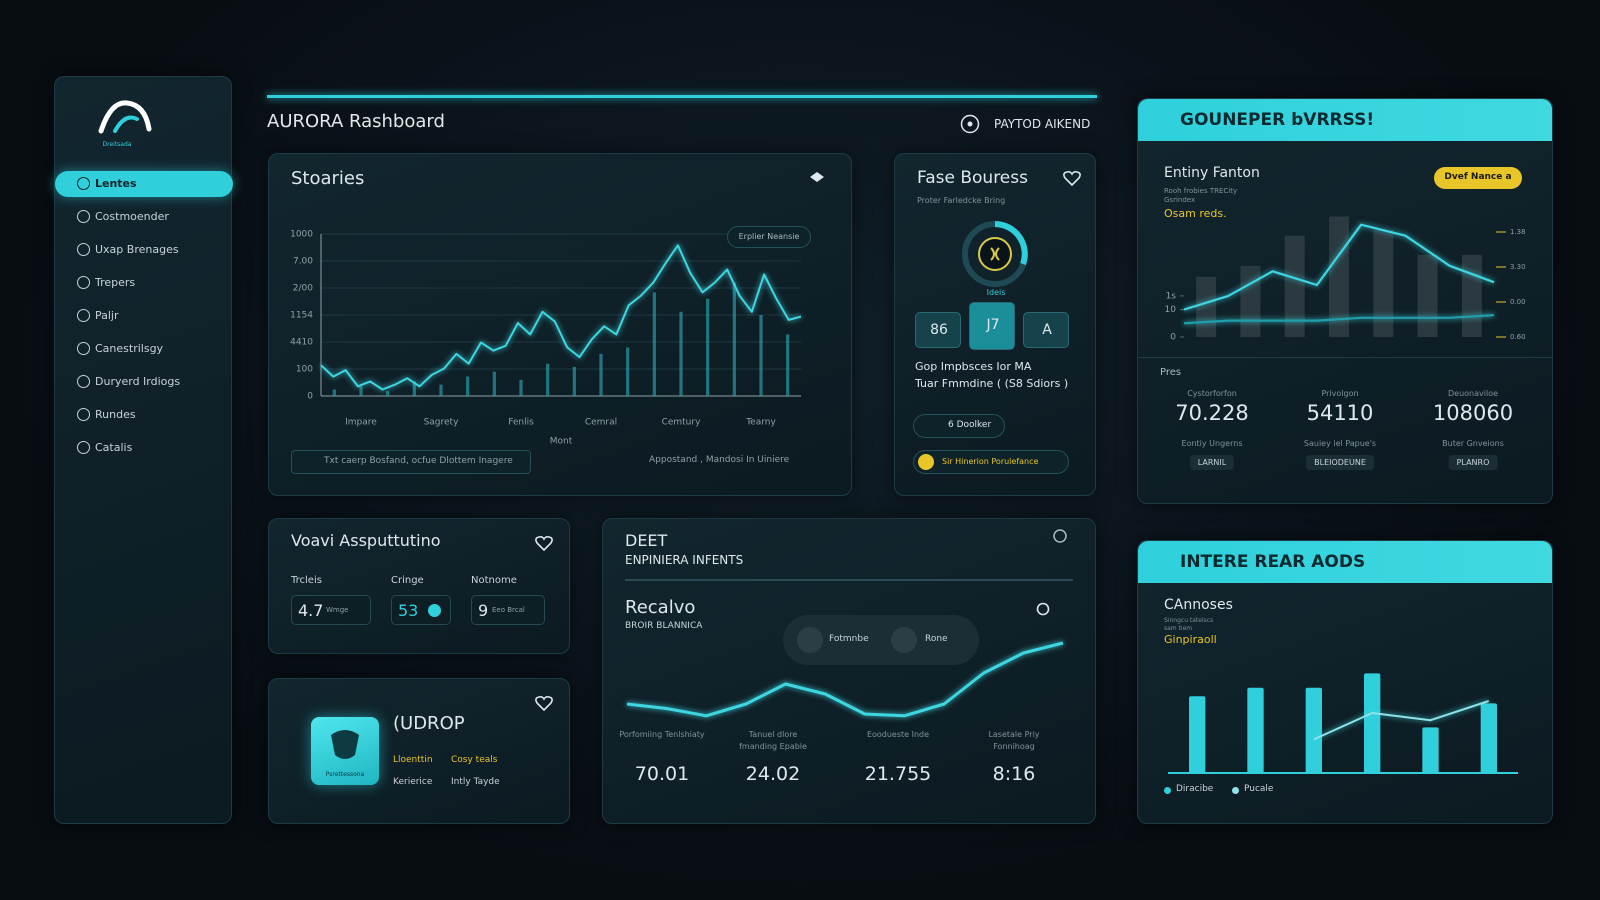 This screenshot has height=900, width=1600. What do you see at coordinates (337, 610) in the screenshot?
I see `field-note: Wmge` at bounding box center [337, 610].